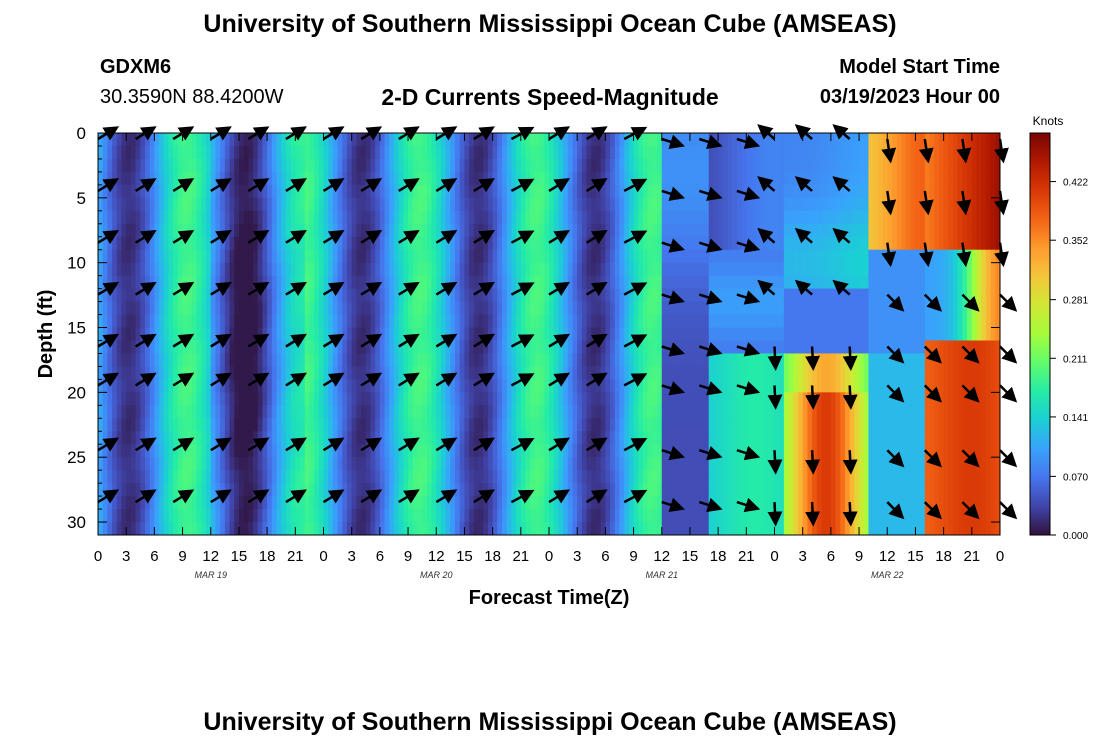 This screenshot has width=1100, height=750. Describe the element at coordinates (1075, 241) in the screenshot. I see `colorbar-tick-label: 0.352` at that location.